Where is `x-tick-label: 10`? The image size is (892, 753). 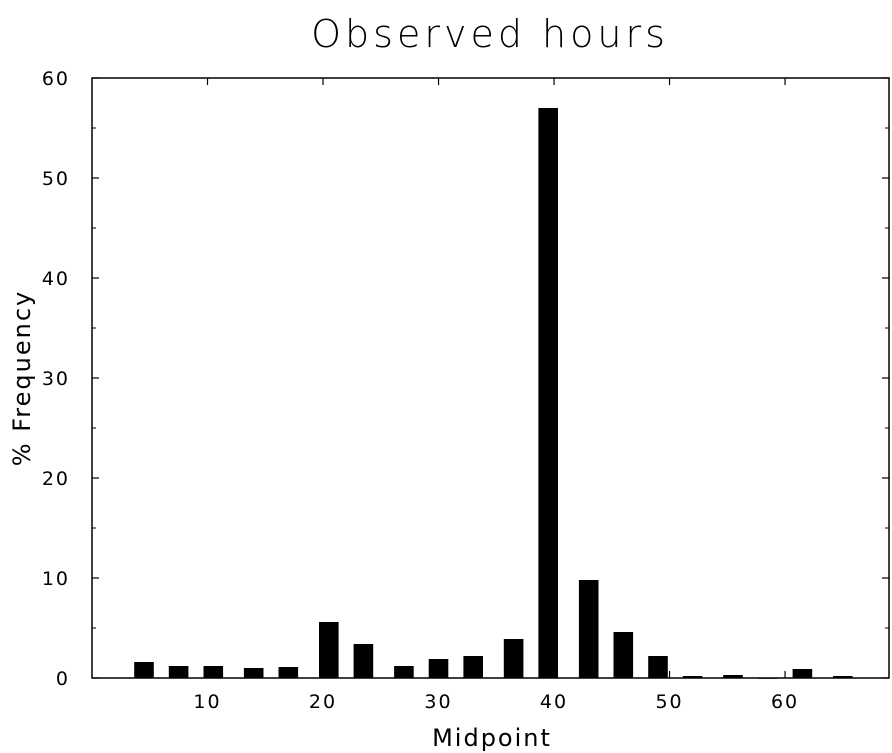
x-tick-label: 10 is located at coordinates (207, 702).